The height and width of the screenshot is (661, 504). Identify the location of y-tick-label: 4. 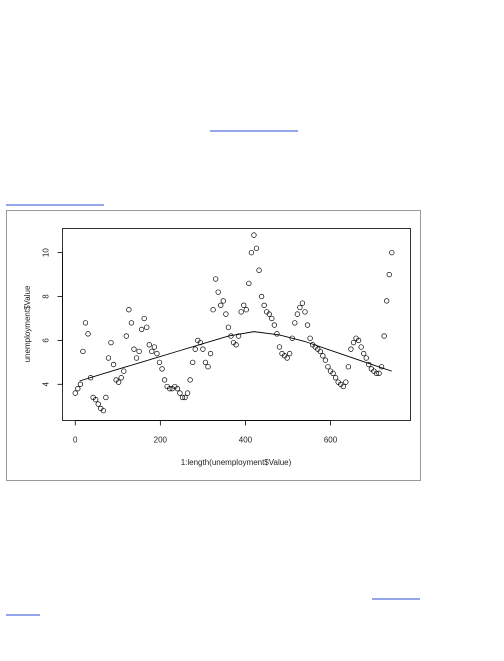
(46, 384).